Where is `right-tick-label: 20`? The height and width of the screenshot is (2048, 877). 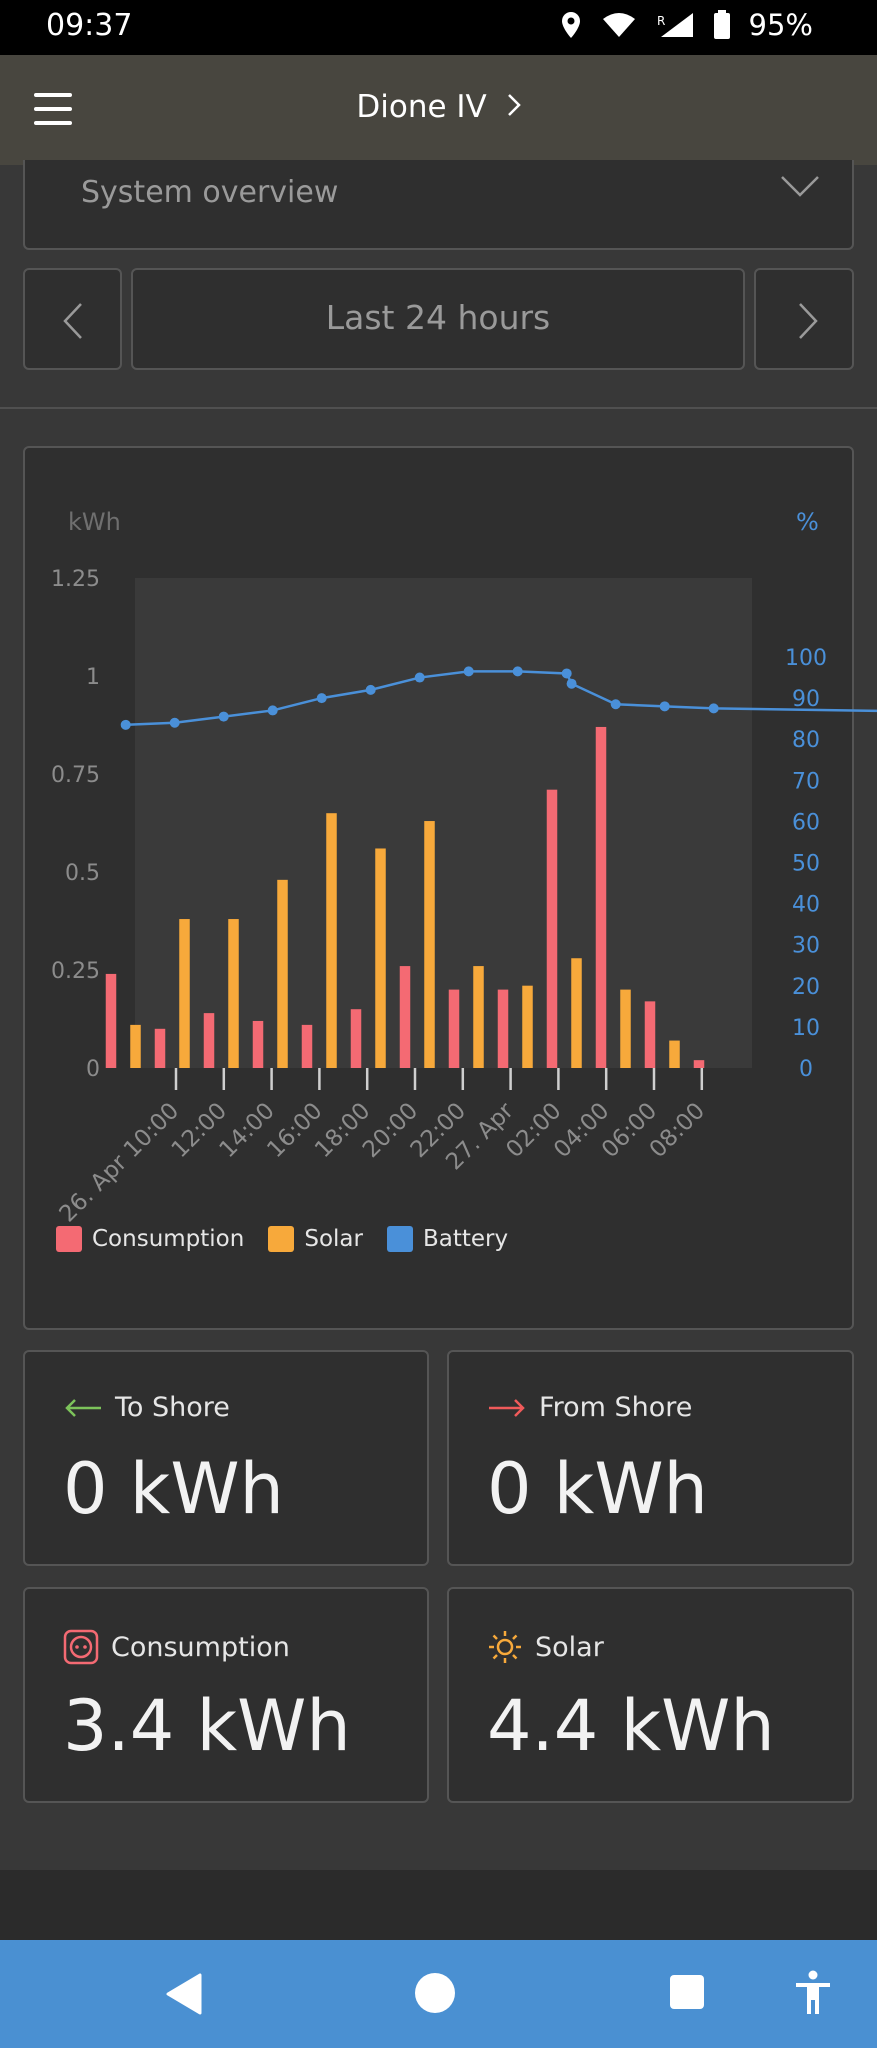 right-tick-label: 20 is located at coordinates (806, 987).